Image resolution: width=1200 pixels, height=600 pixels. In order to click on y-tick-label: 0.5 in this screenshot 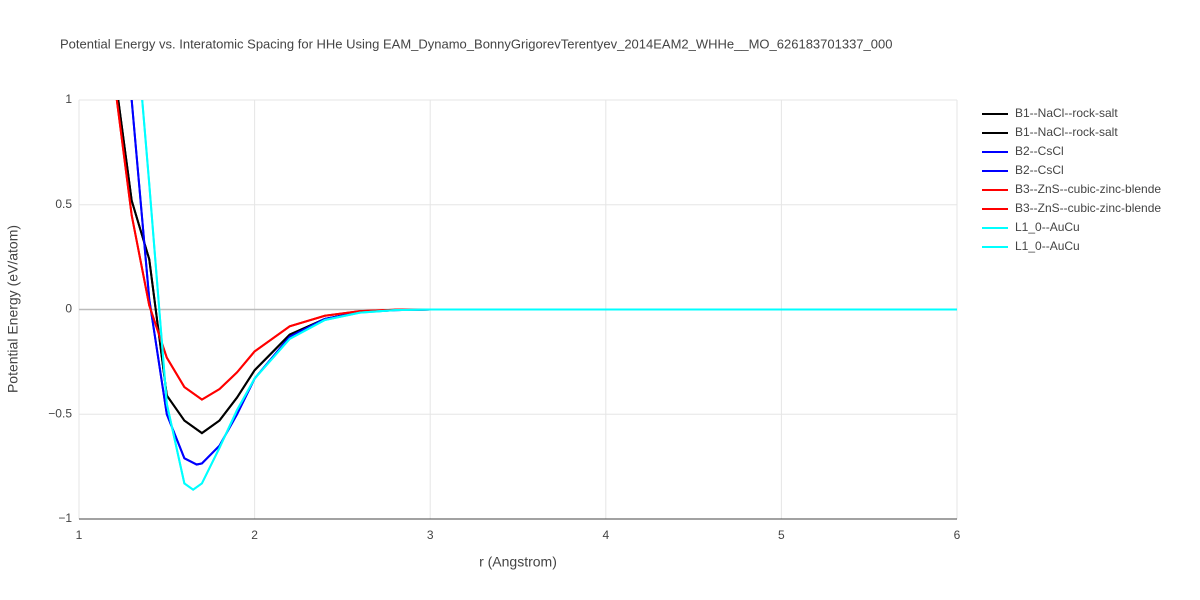, I will do `click(63, 204)`.